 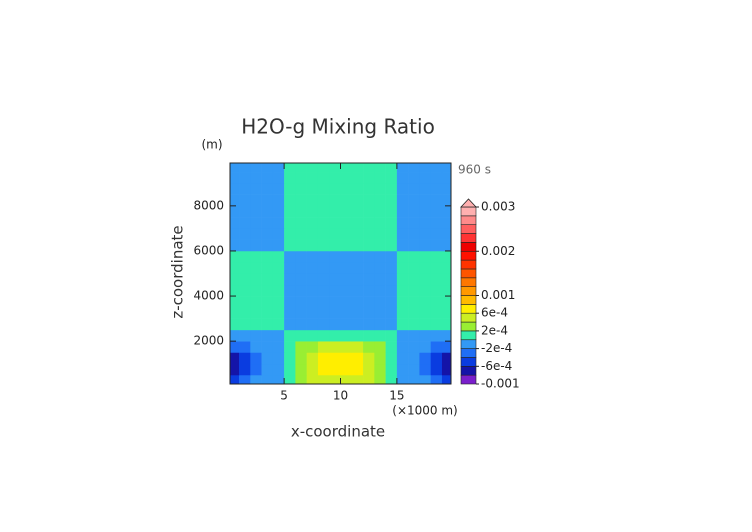 I want to click on x-unit: (×1000 m), so click(x=424, y=411).